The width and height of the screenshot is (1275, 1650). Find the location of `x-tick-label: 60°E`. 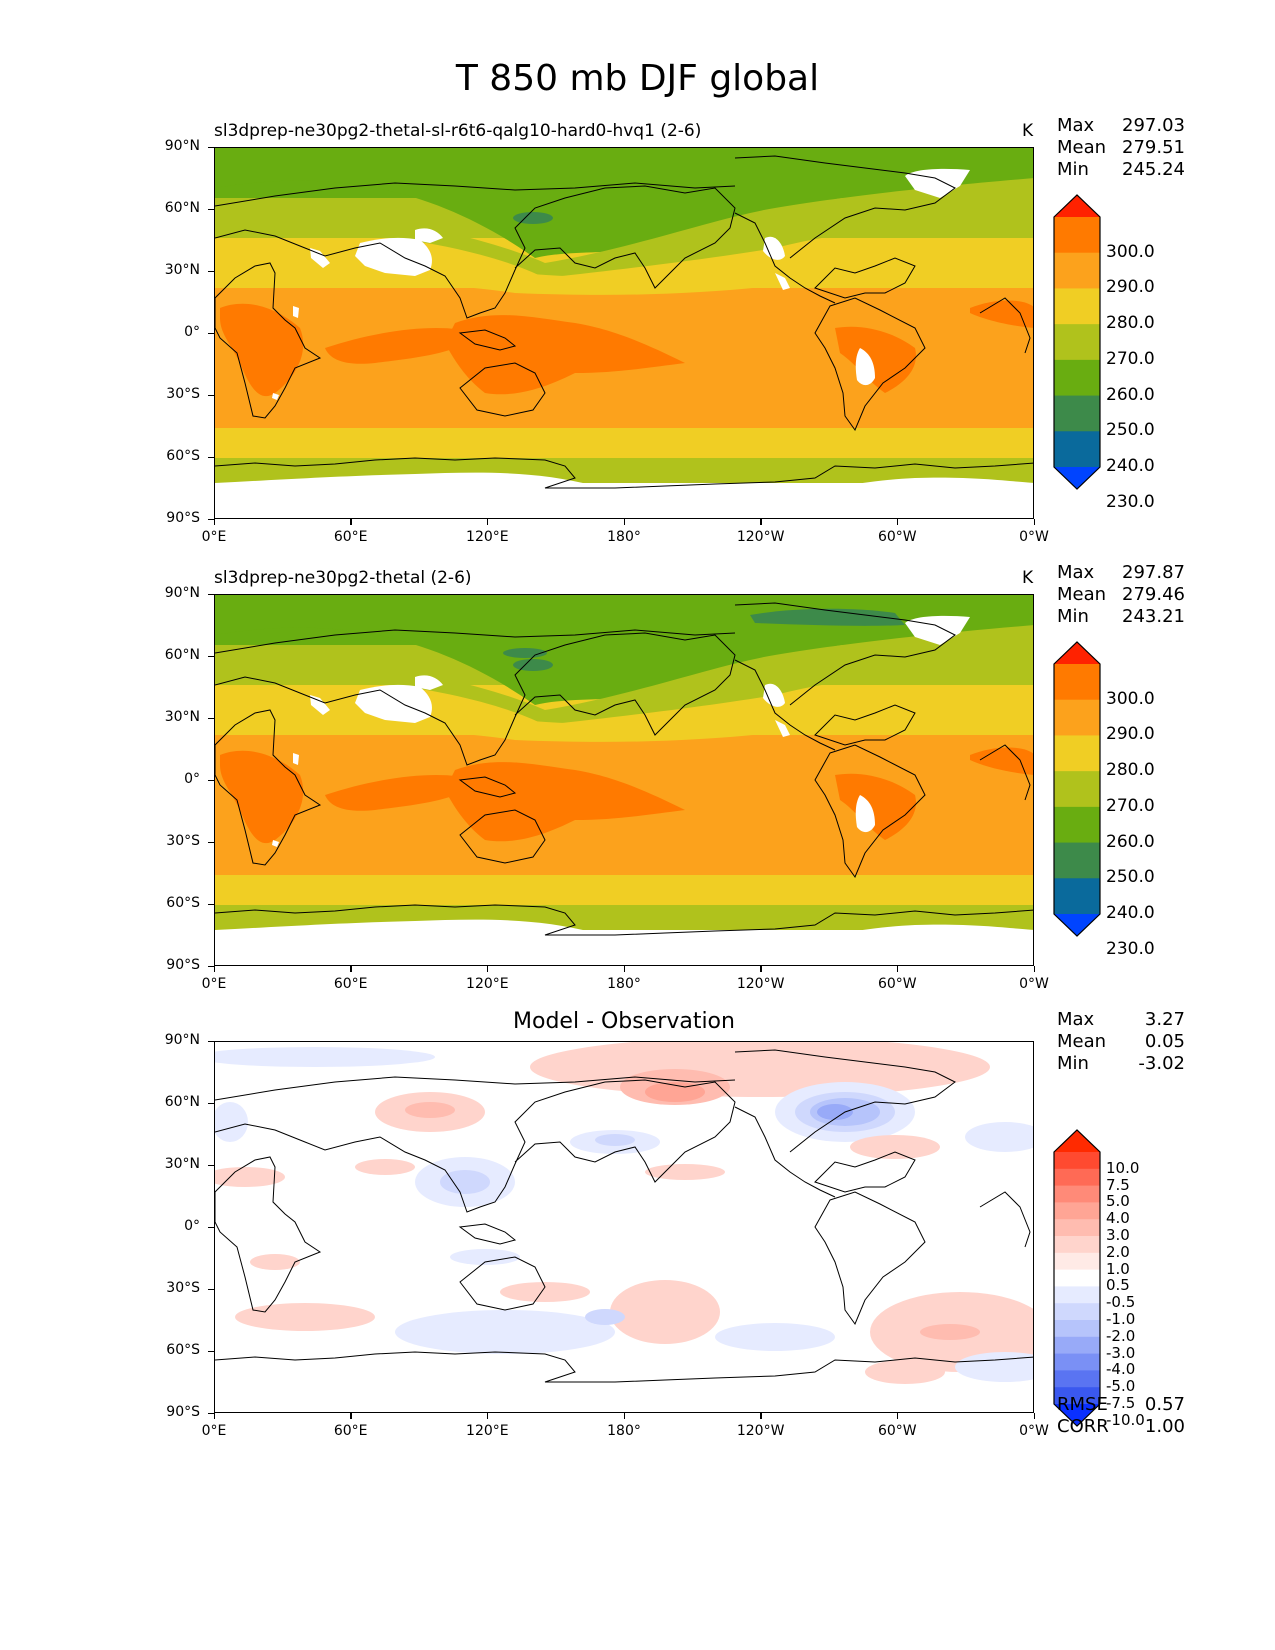

x-tick-label: 60°E is located at coordinates (350, 537).